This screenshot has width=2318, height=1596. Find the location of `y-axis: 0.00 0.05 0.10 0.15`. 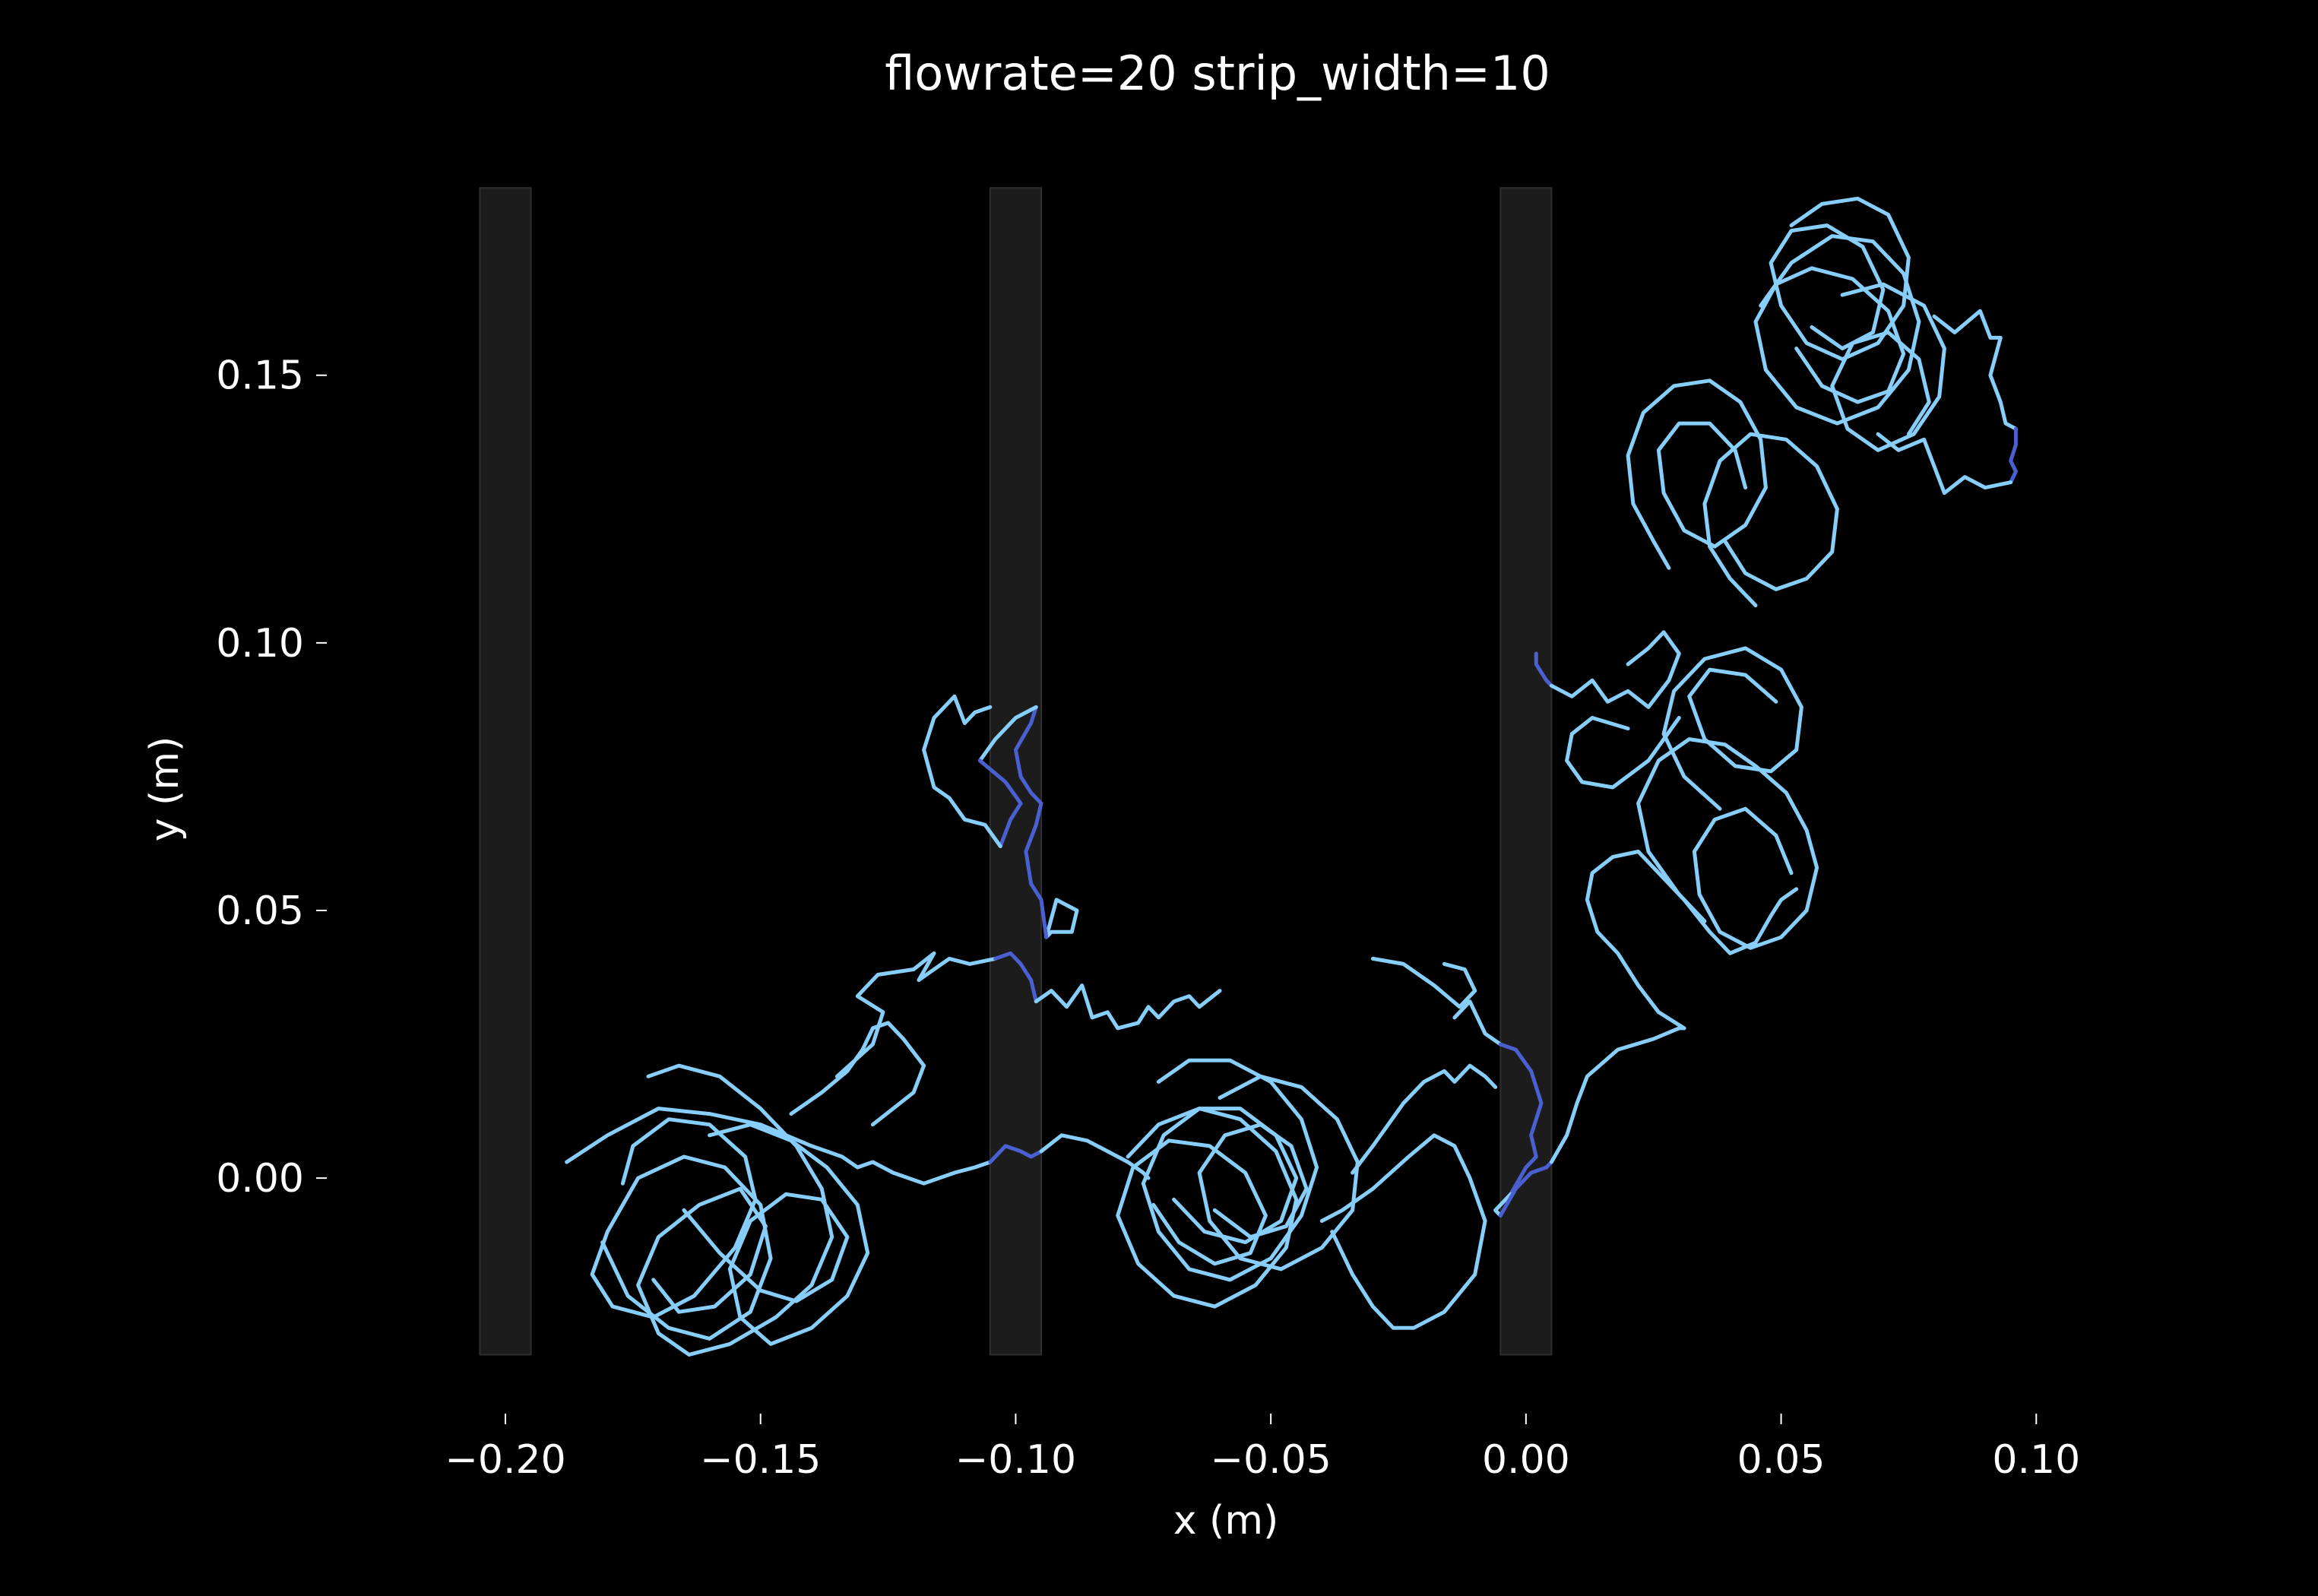

y-axis: 0.00 0.05 0.10 0.15 is located at coordinates (271, 778).